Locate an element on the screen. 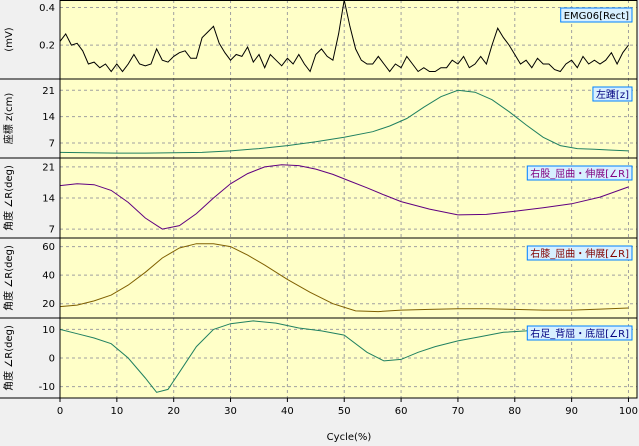 The width and height of the screenshot is (639, 446). x-tick-label: 60 is located at coordinates (401, 411).